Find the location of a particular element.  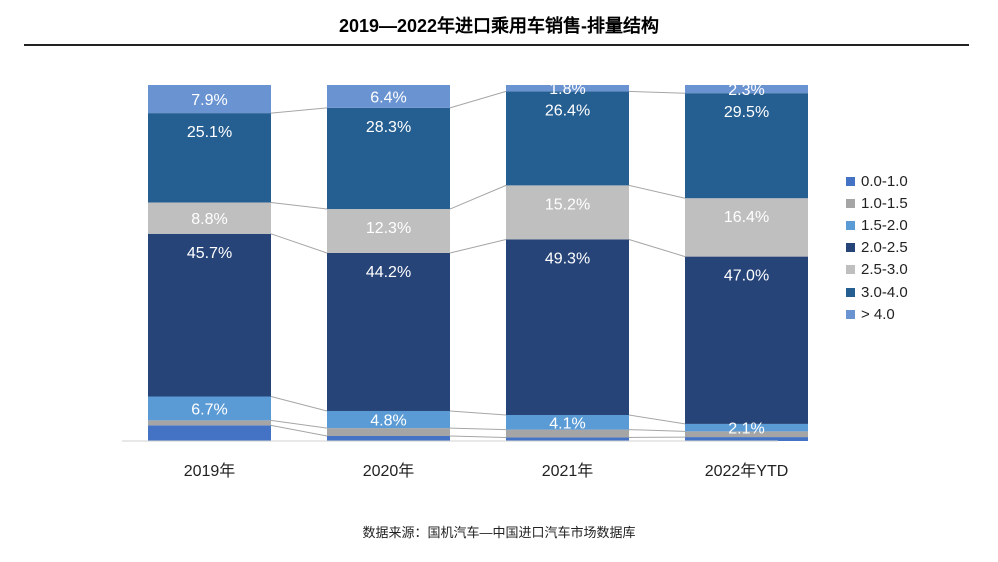

data-label-2-0-2-5-0: 45.7% is located at coordinates (209, 253).